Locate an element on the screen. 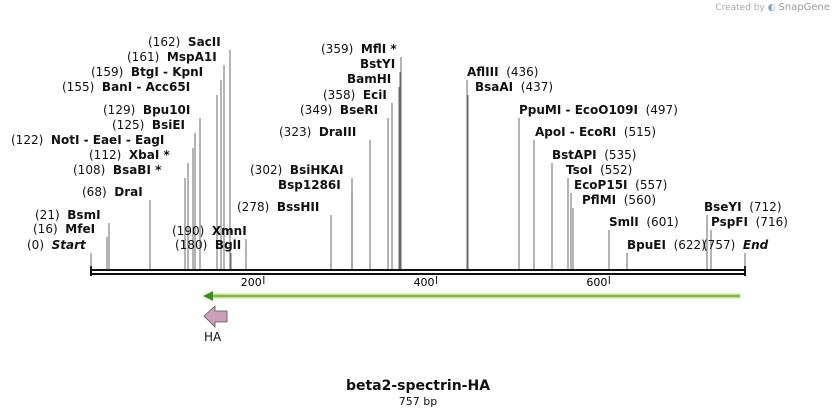  site-label: EcoP15I (557) is located at coordinates (620, 185).